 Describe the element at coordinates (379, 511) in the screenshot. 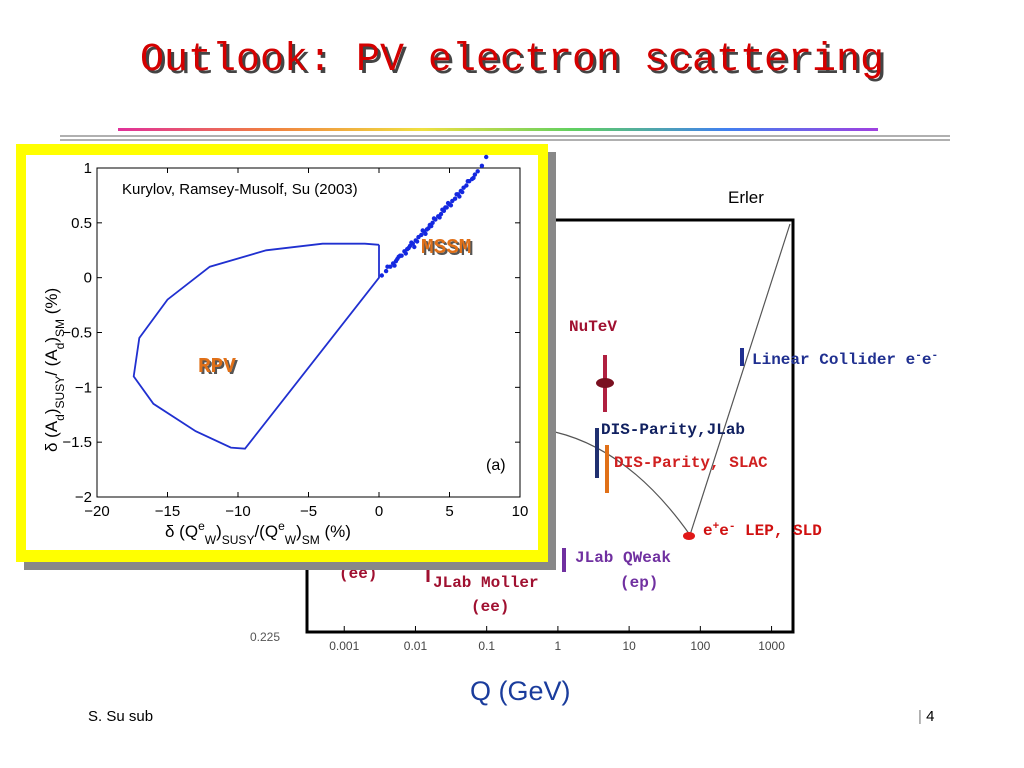

I see `inset-x-tick-label: 0` at that location.